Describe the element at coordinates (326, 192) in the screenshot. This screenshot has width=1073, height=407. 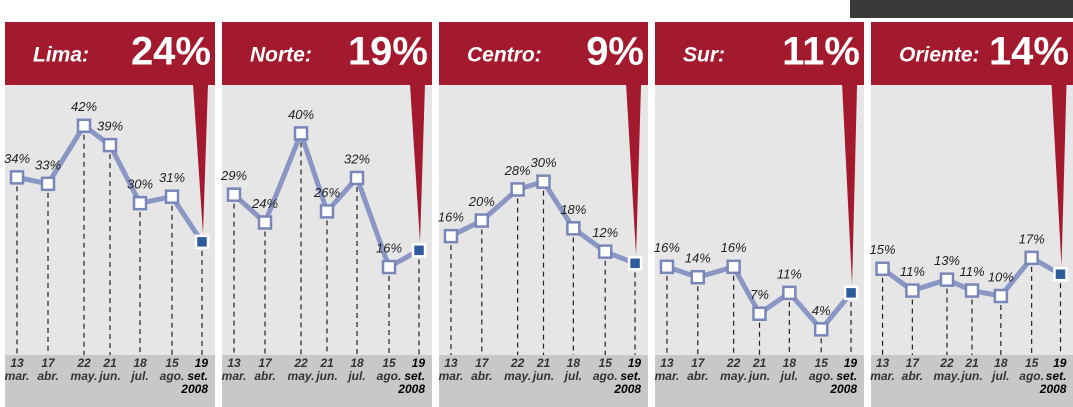
I see `value-label: 26%` at that location.